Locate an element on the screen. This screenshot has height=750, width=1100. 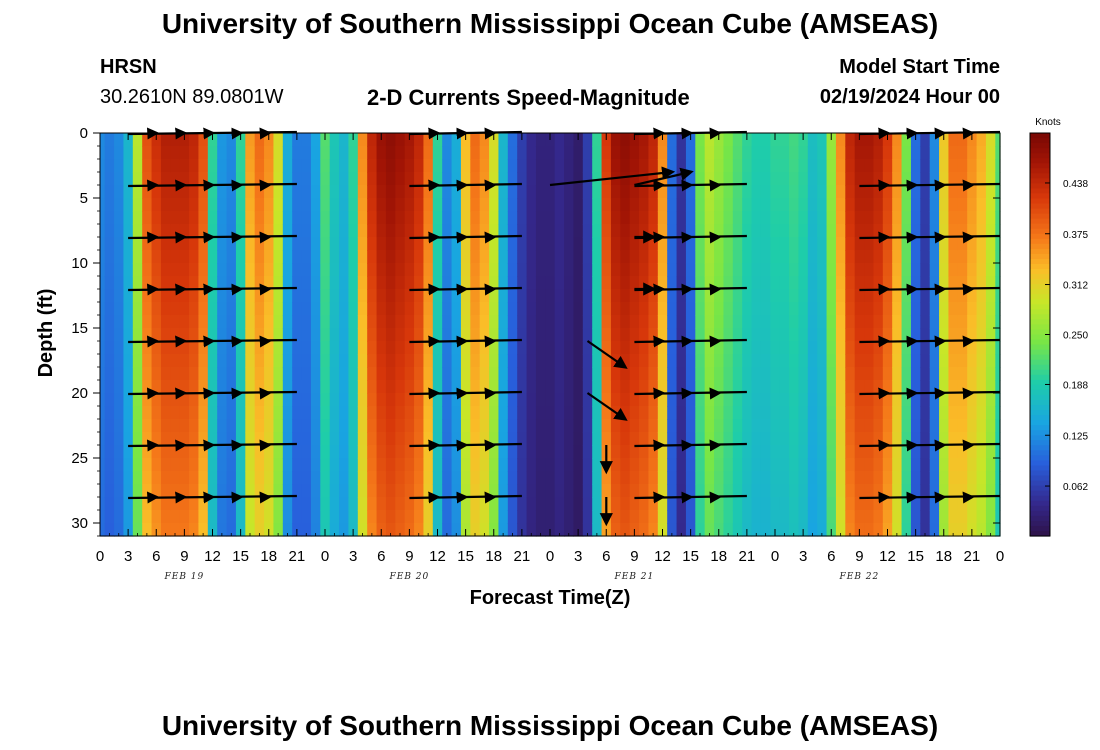
x-tick-label: 9 is located at coordinates (859, 556).